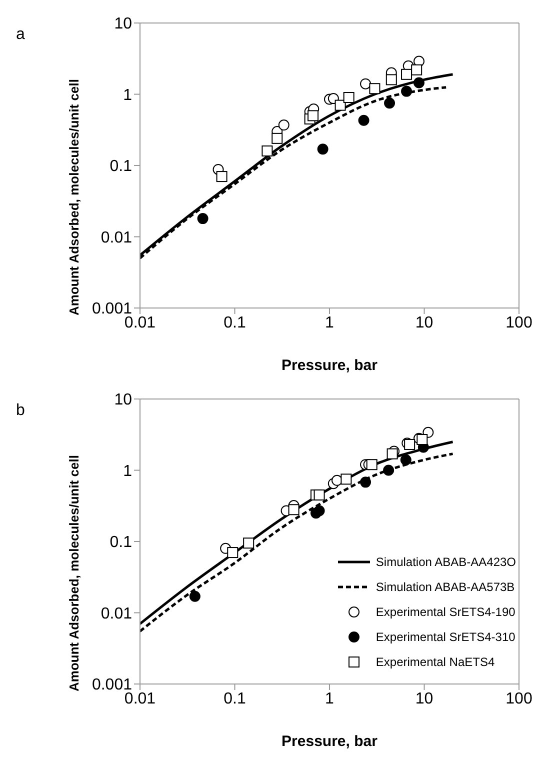  I want to click on legend-label: Experimental SrETS4-190, so click(446, 611).